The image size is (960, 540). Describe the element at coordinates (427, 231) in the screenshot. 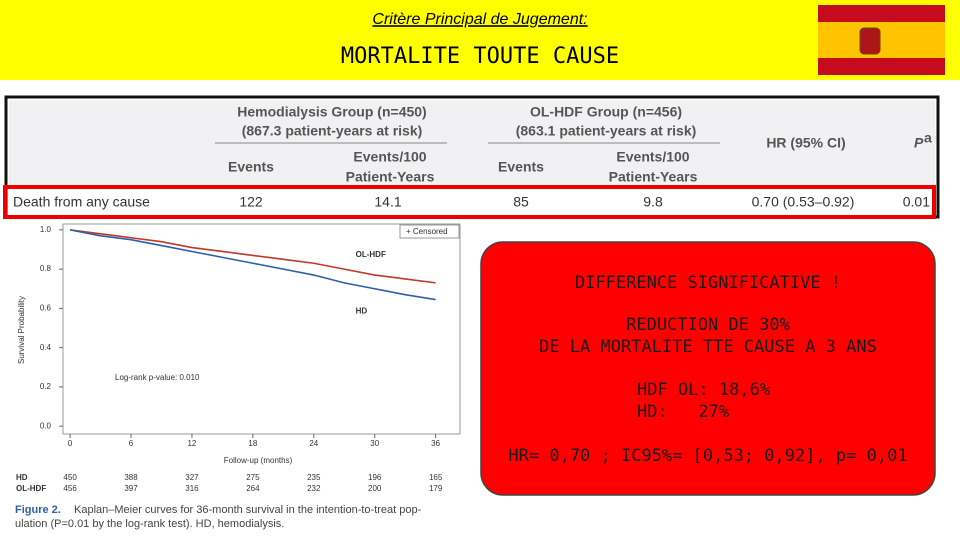

I see `legend-text: + Censored` at that location.